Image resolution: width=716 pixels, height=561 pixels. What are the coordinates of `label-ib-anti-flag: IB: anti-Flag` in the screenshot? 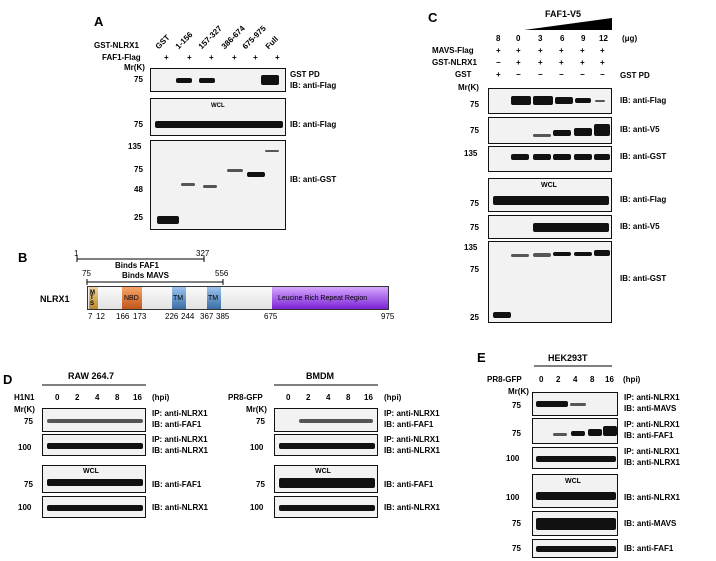 It's located at (313, 85).